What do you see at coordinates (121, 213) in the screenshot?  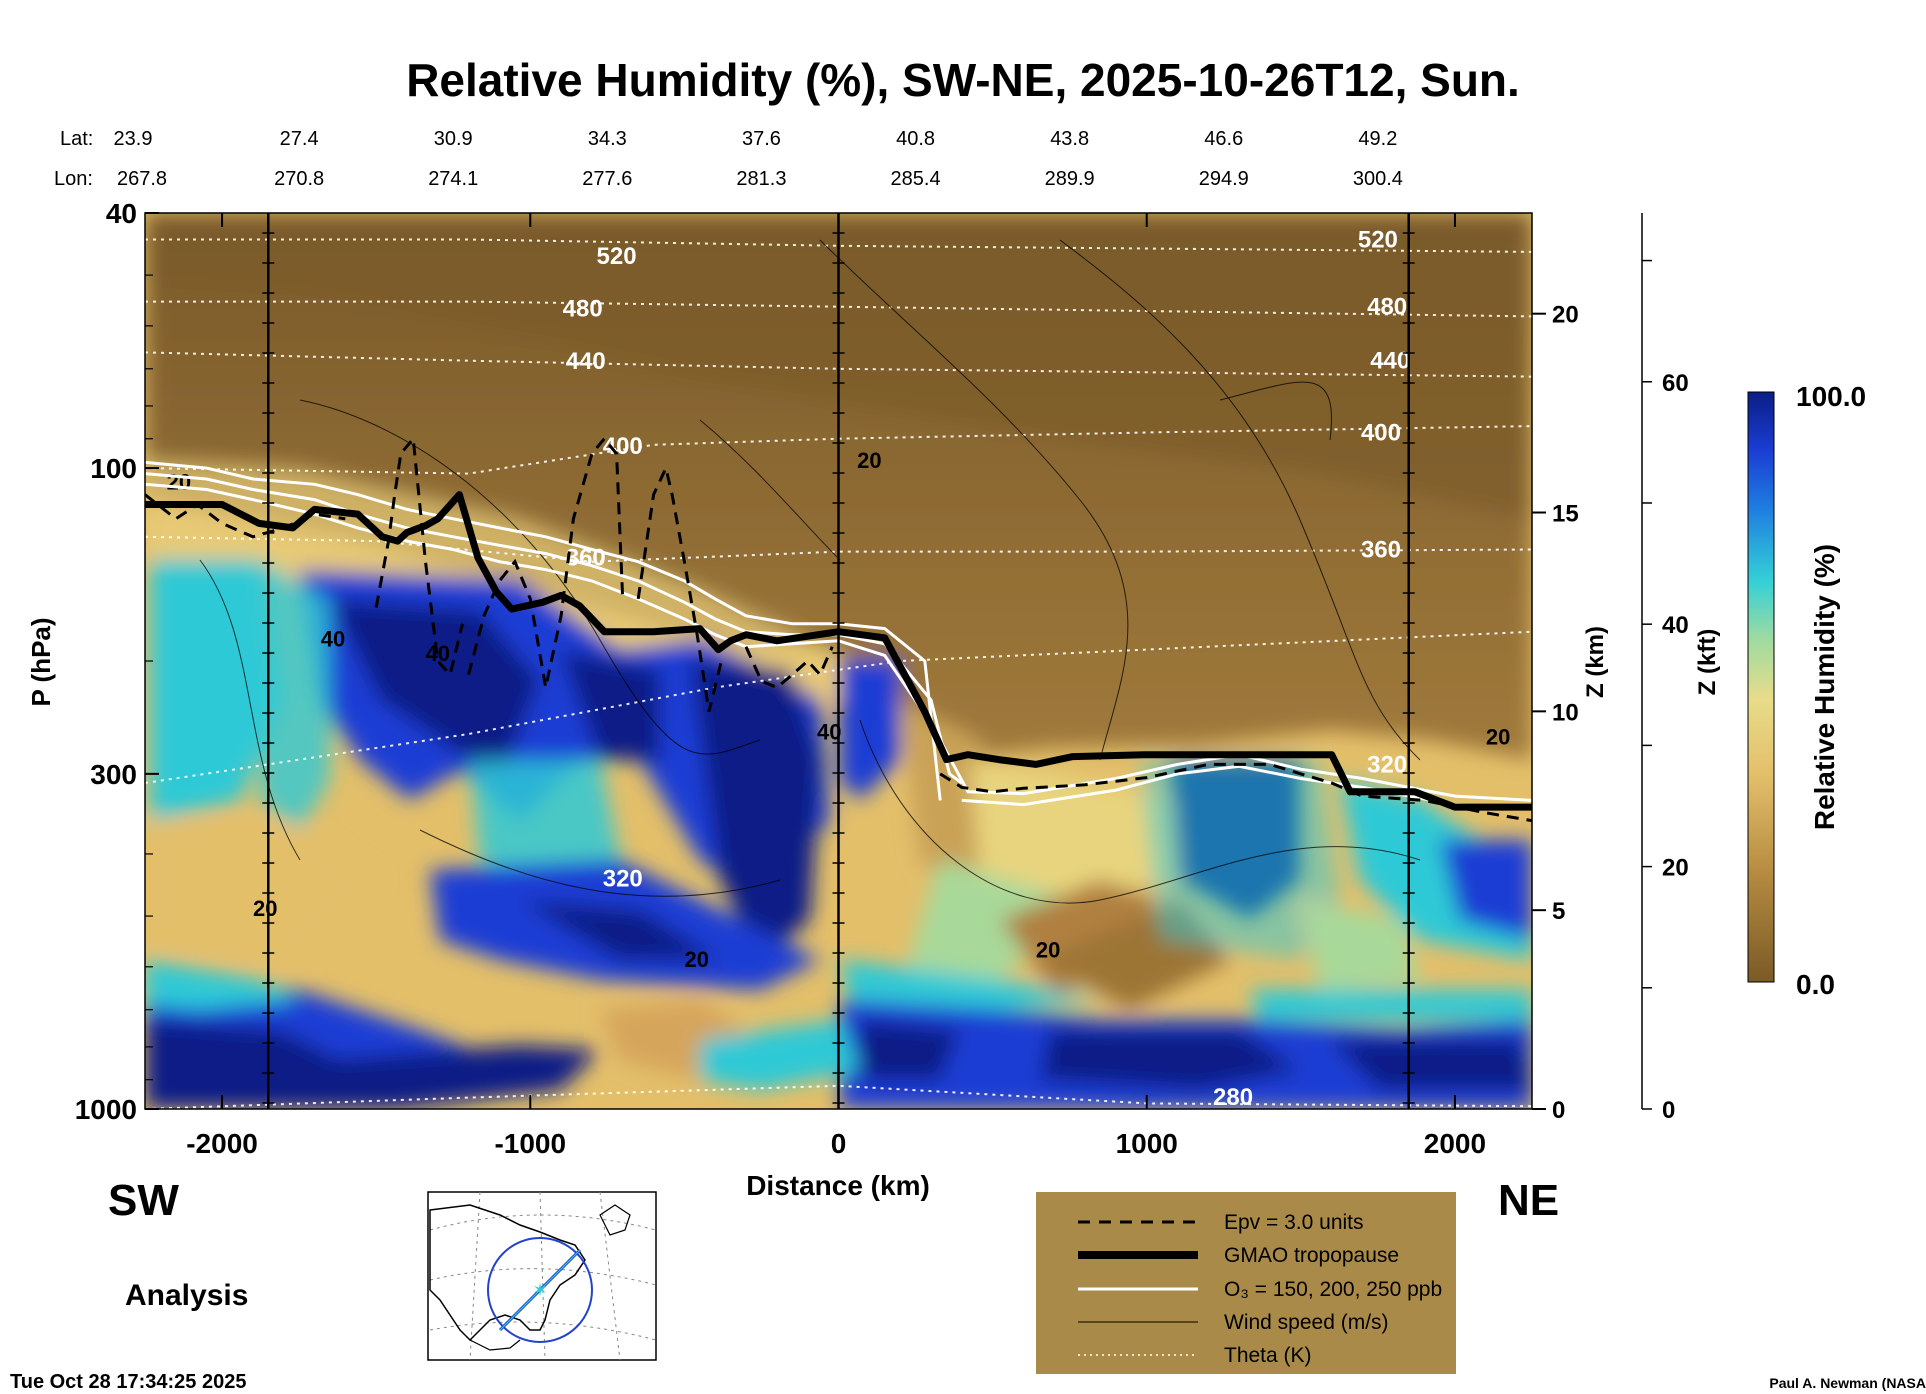 I see `p-tick-label-0: 40` at bounding box center [121, 213].